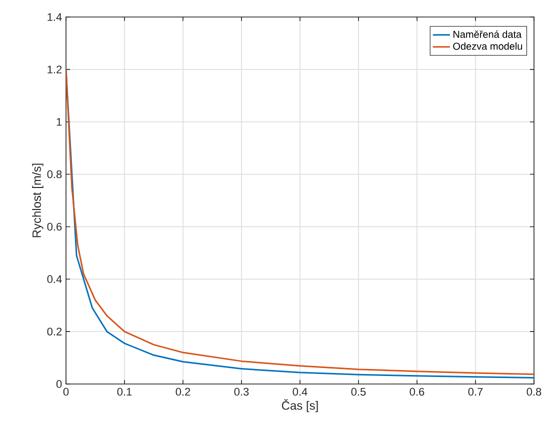 The image size is (548, 437). Describe the element at coordinates (475, 392) in the screenshot. I see `x-tick-label: 0.7` at that location.